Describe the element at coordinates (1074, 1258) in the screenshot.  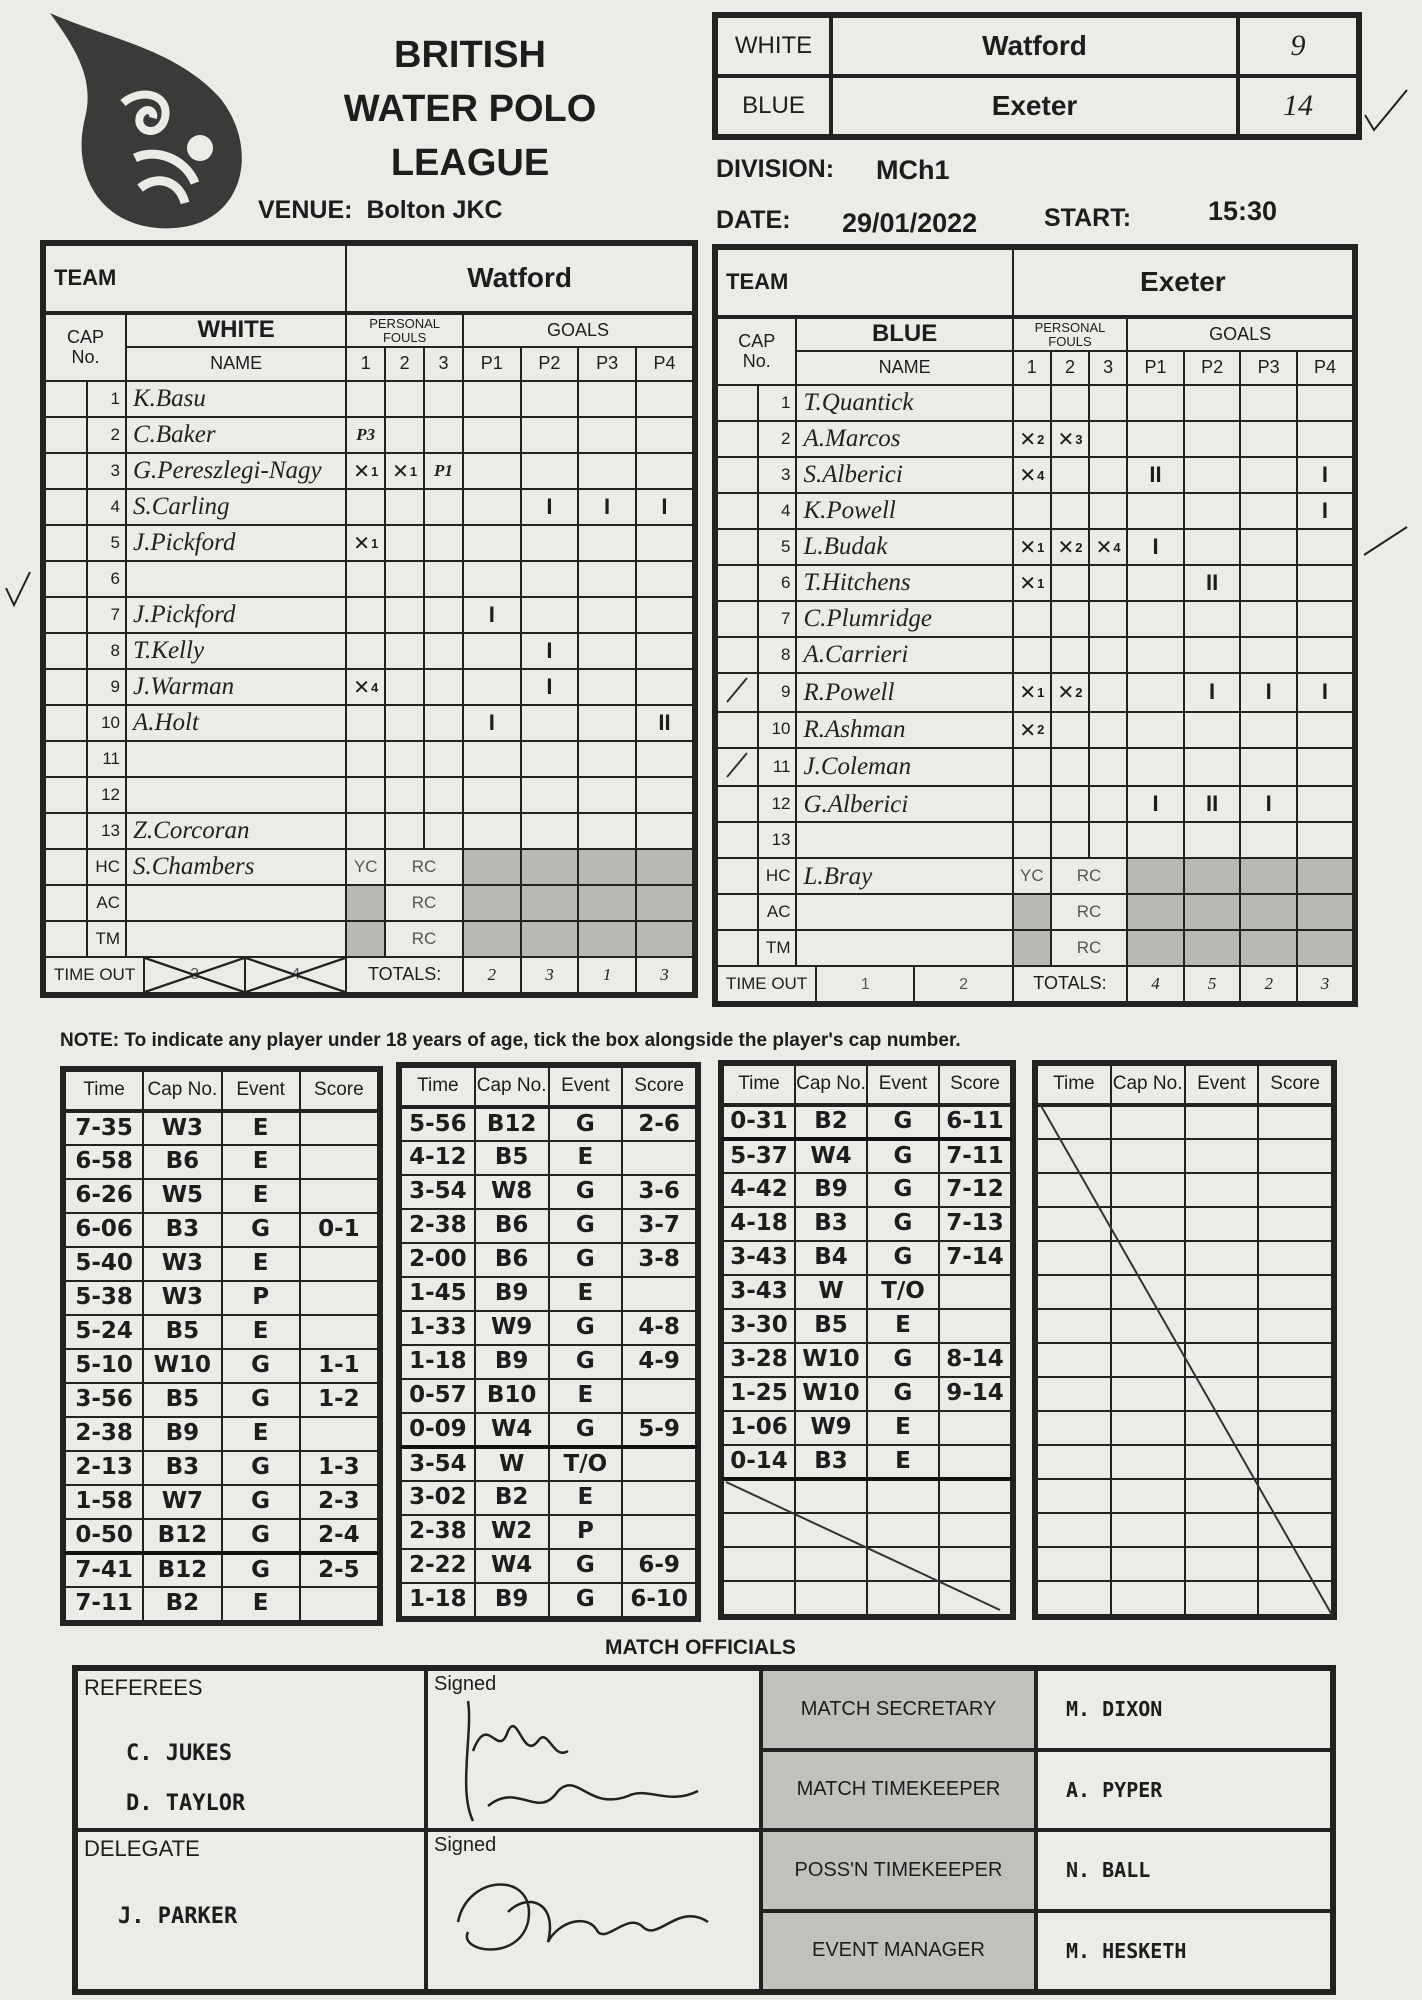
I see `event-time` at that location.